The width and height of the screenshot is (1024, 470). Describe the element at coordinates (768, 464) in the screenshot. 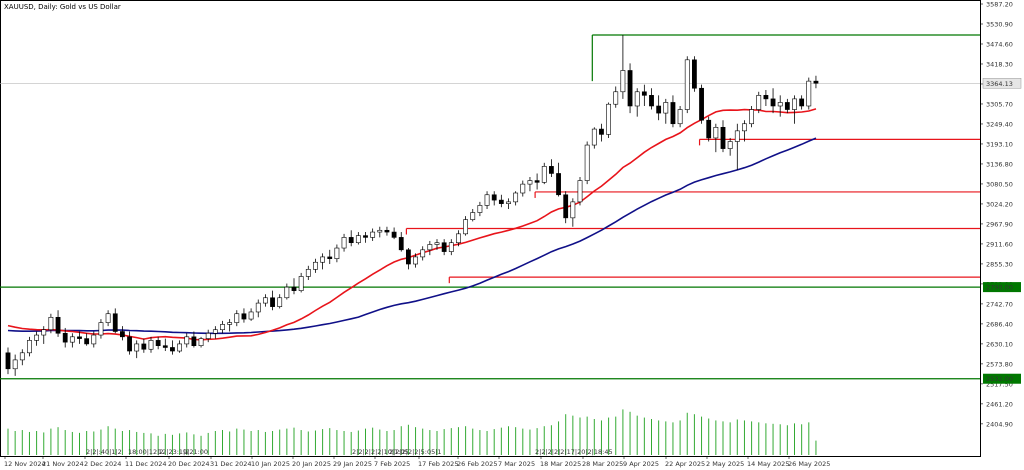

I see `x-tick-label: 14 May 2025` at that location.